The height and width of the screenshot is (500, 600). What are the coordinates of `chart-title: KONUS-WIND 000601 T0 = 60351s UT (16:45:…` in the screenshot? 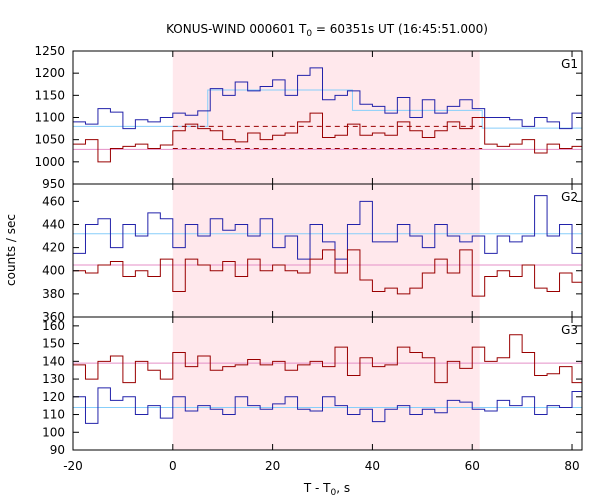 It's located at (327, 30).